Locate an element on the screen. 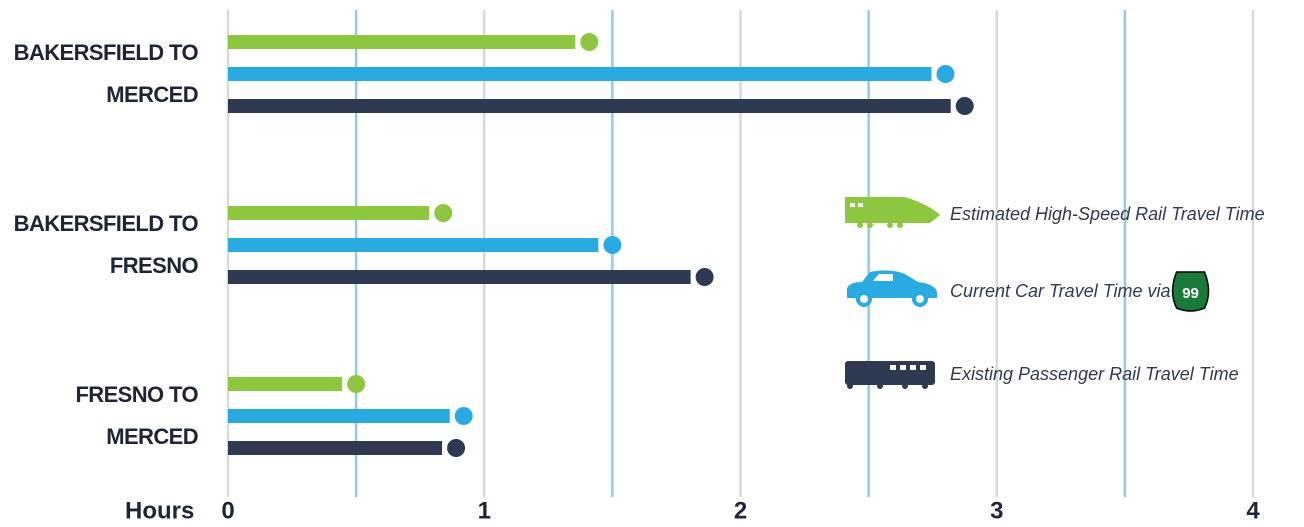 The image size is (1304, 527). category-label: FRESNO TO MERCED is located at coordinates (136, 415).